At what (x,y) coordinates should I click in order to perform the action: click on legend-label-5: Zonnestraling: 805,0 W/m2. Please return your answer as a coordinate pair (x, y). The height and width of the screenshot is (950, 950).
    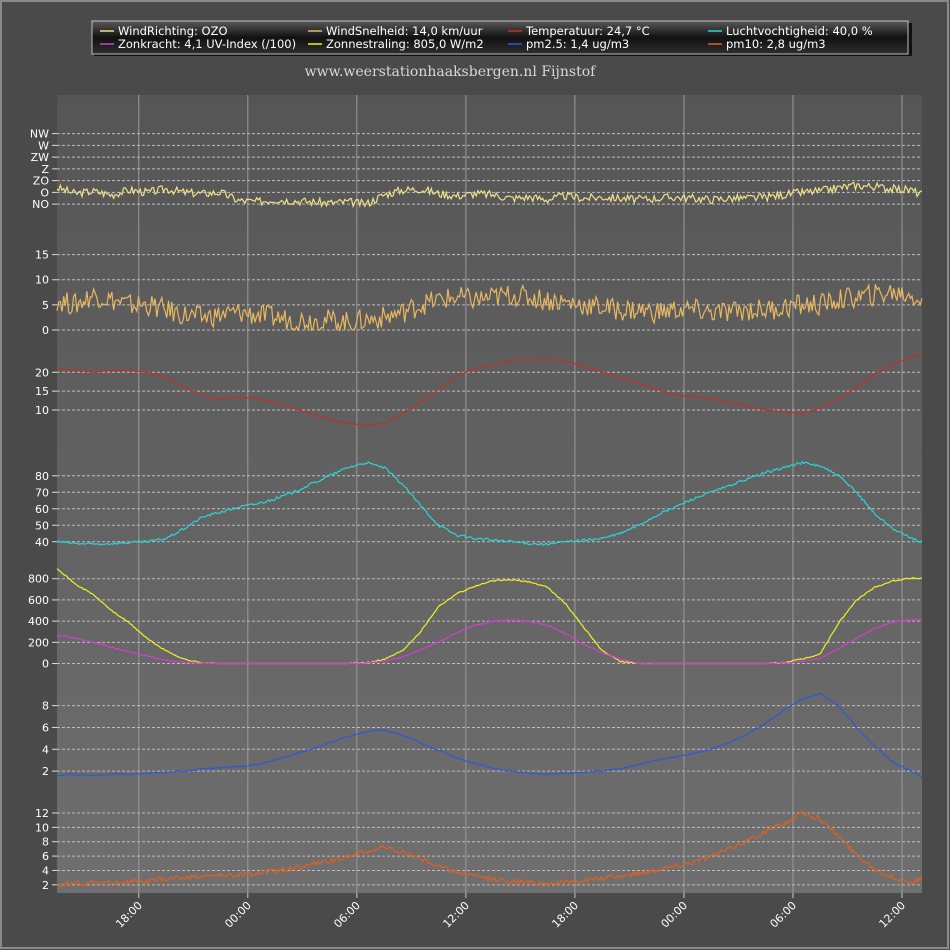
    Looking at the image, I should click on (405, 44).